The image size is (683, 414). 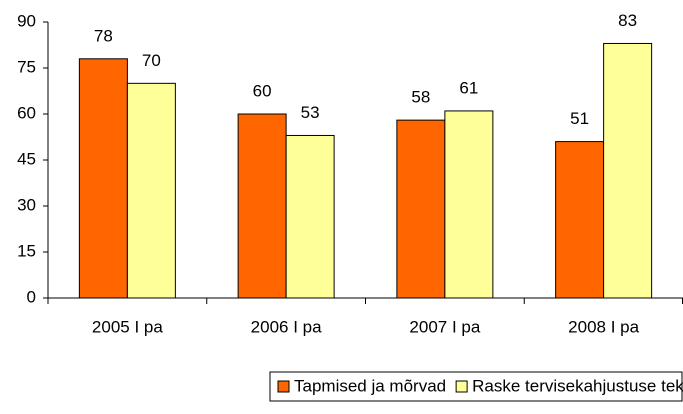 I want to click on x-tick-label: 2006 I pa, so click(x=286, y=326).